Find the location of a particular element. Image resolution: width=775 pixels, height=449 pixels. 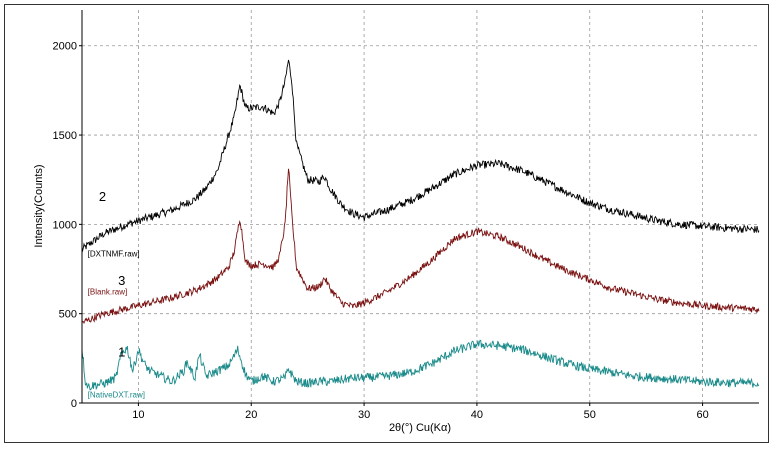

series-number-label-2: 1 is located at coordinates (121, 352).